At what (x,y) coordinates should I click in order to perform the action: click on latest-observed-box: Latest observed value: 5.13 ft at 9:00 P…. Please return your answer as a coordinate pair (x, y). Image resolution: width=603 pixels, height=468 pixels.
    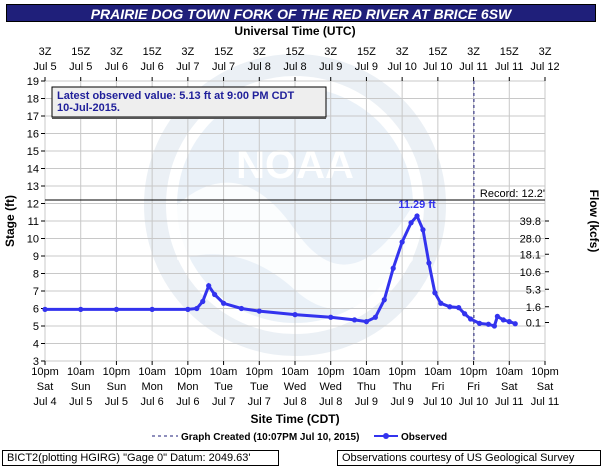
    Looking at the image, I should click on (189, 102).